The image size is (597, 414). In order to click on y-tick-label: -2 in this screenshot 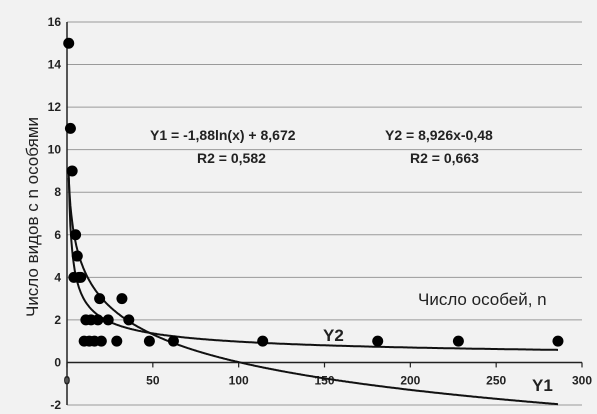, I will do `click(55, 405)`.